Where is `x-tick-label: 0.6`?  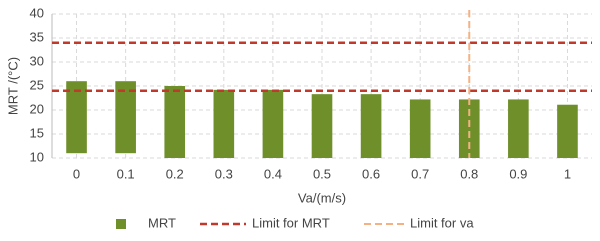 x-tick-label: 0.6 is located at coordinates (371, 173).